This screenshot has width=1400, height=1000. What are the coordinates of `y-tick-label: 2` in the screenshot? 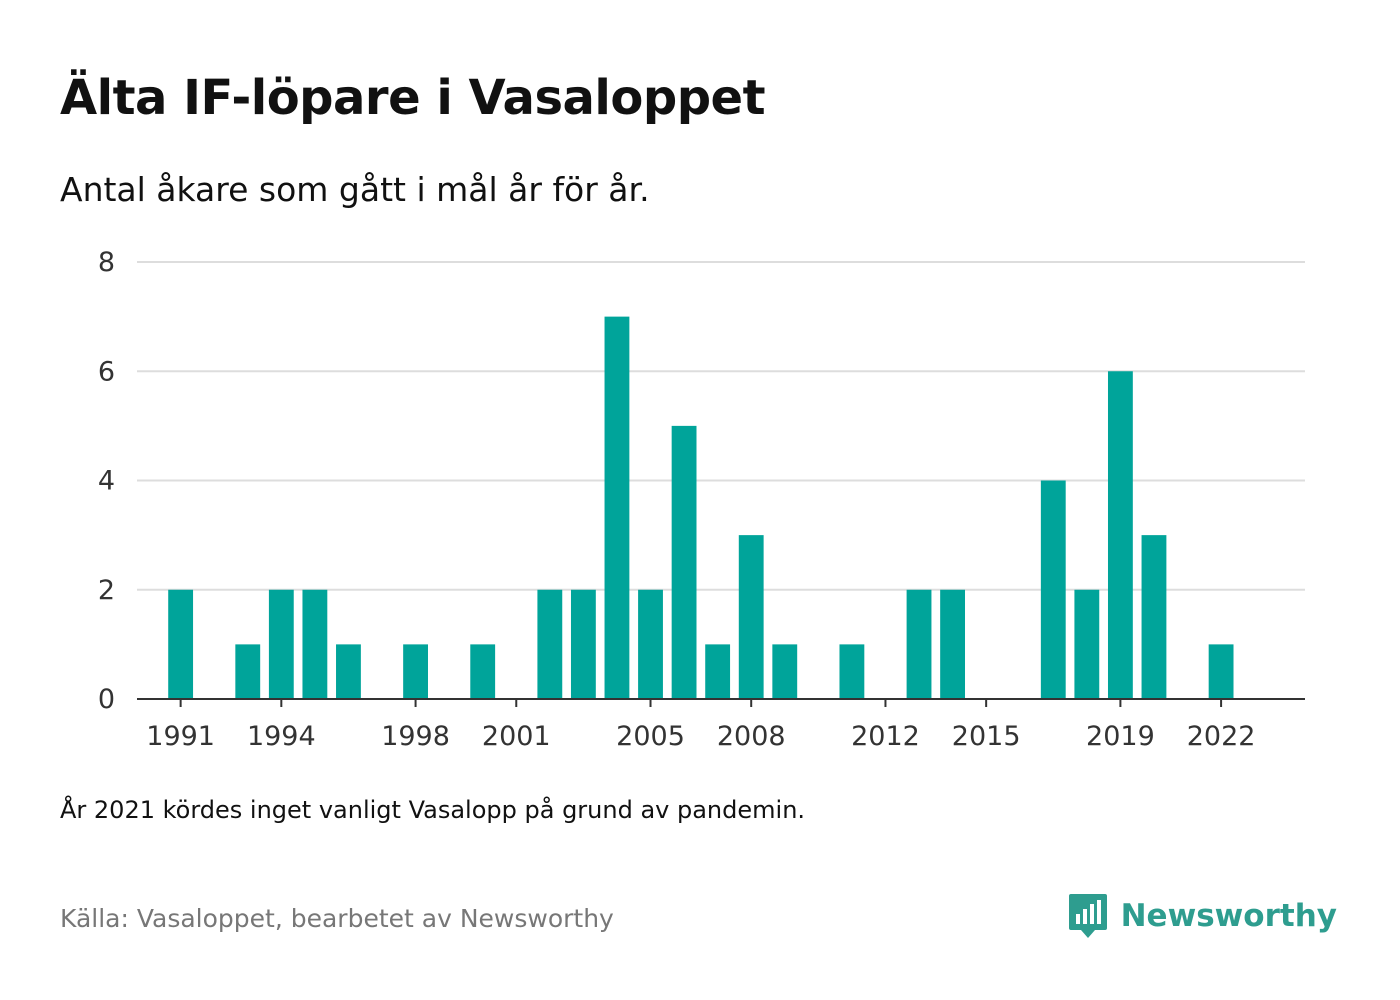 It's located at (106, 590).